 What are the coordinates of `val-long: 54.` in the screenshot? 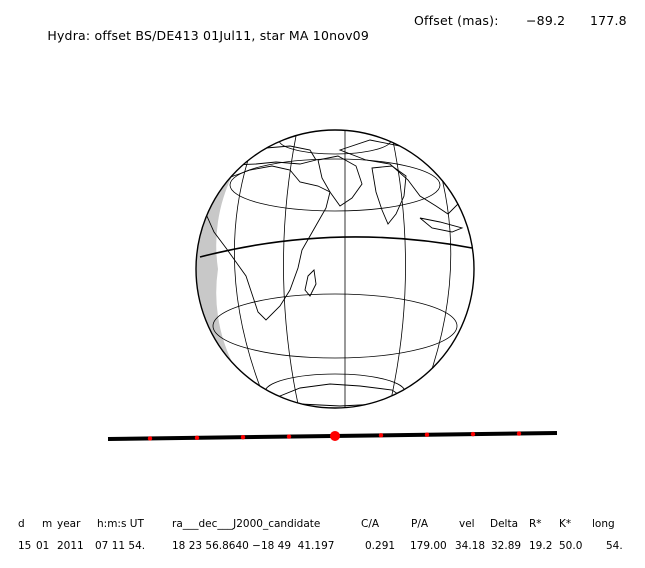 It's located at (614, 546).